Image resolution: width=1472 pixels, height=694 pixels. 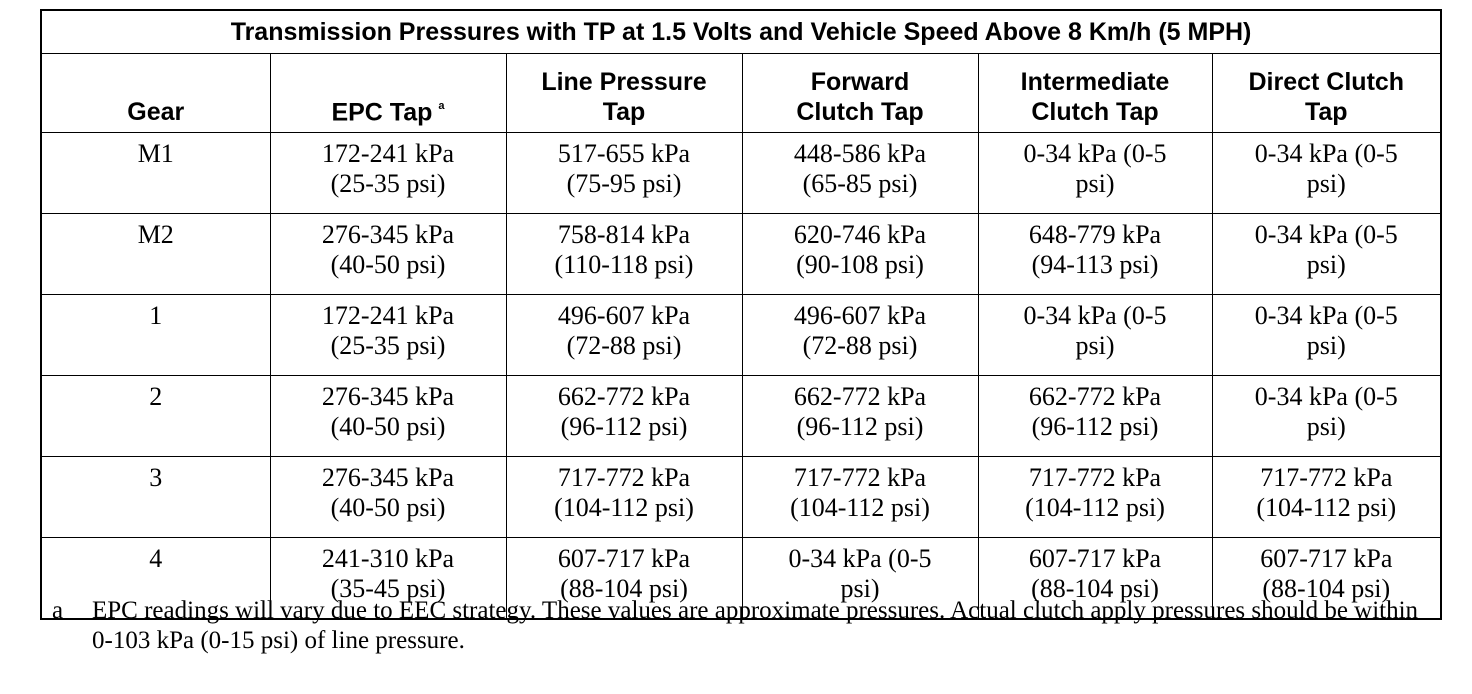 What do you see at coordinates (1095, 82) in the screenshot?
I see `column-header-line: Intermediate` at bounding box center [1095, 82].